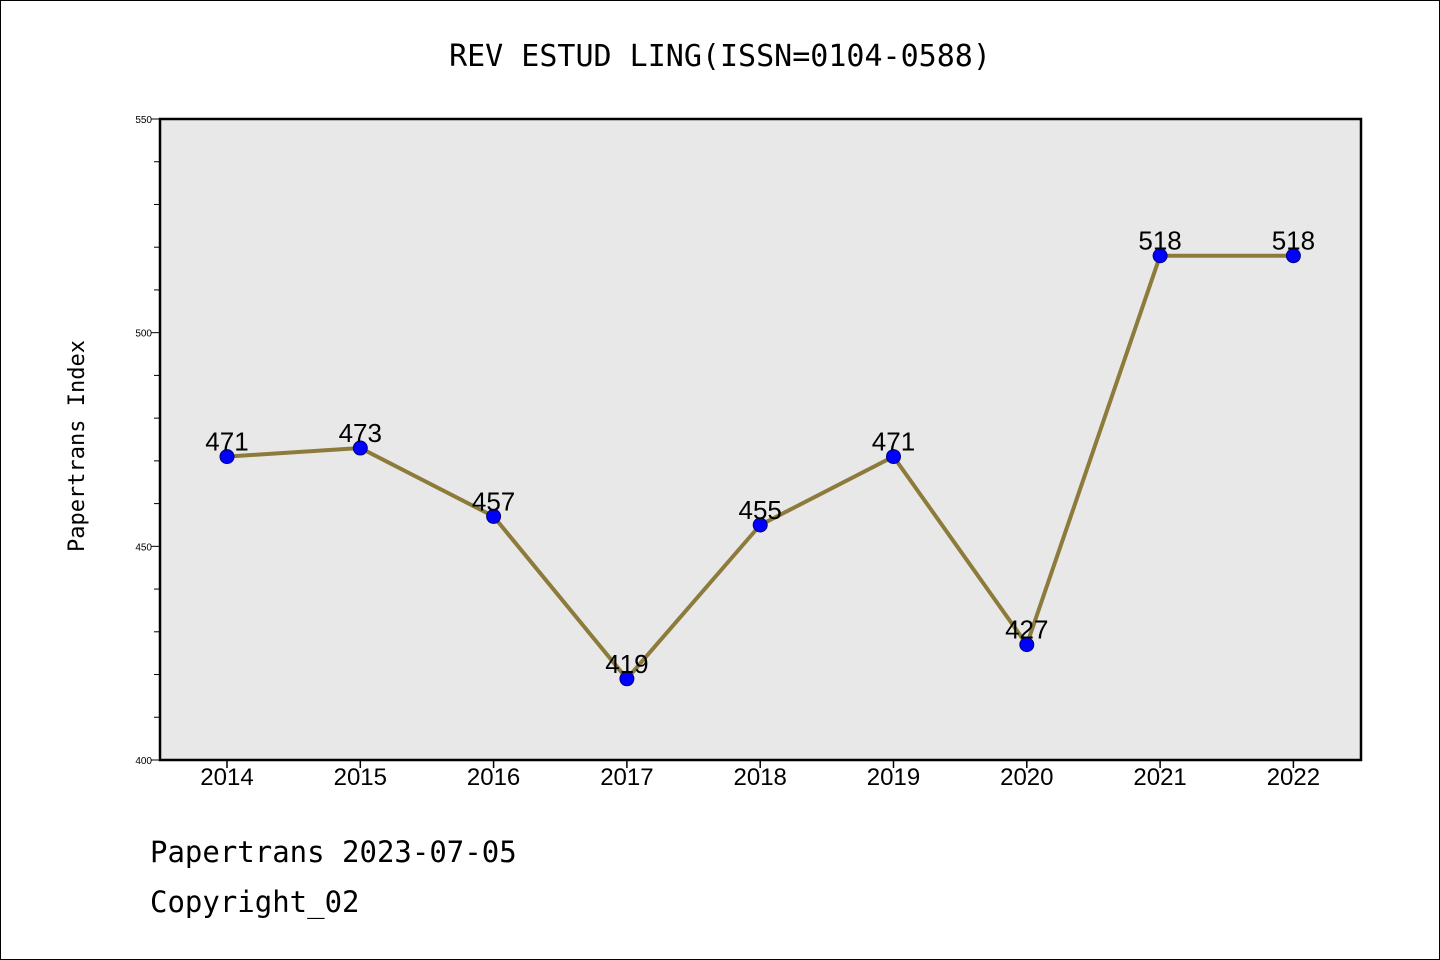 The image size is (1440, 960). What do you see at coordinates (143, 761) in the screenshot?
I see `y-tick-label: 400` at bounding box center [143, 761].